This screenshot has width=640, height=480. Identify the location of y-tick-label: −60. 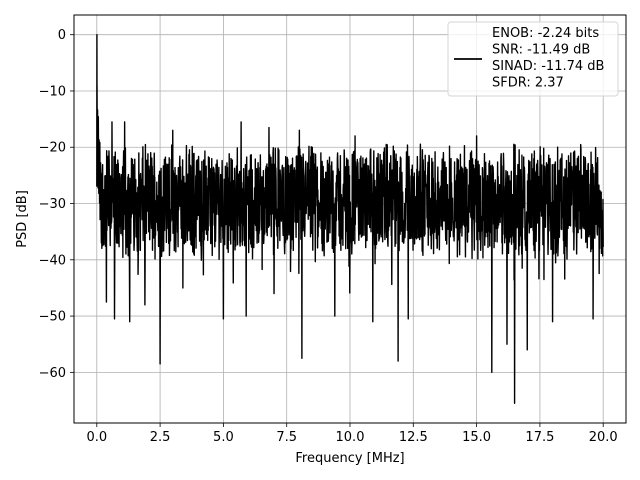
(52, 373).